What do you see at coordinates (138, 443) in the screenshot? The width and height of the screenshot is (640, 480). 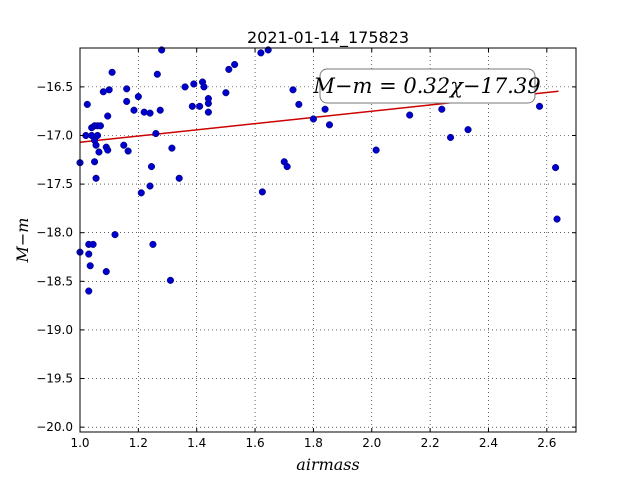 I see `x-tick-label: 1.2` at bounding box center [138, 443].